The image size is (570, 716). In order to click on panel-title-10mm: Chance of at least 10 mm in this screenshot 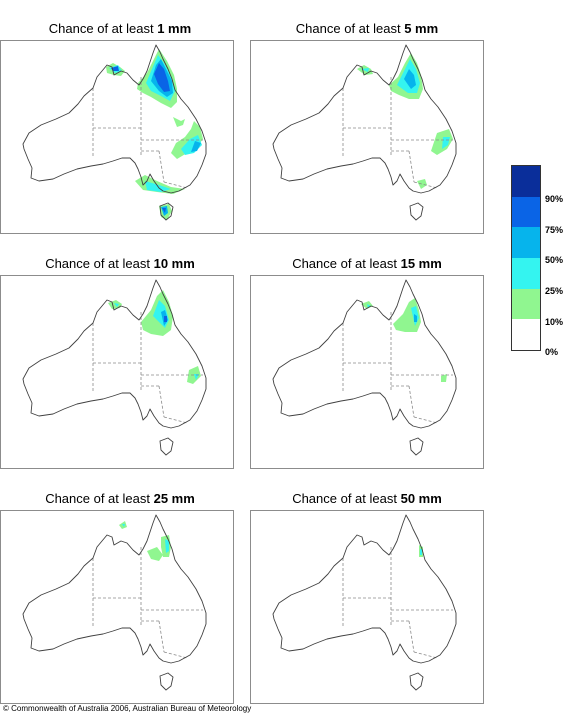, I will do `click(120, 263)`.